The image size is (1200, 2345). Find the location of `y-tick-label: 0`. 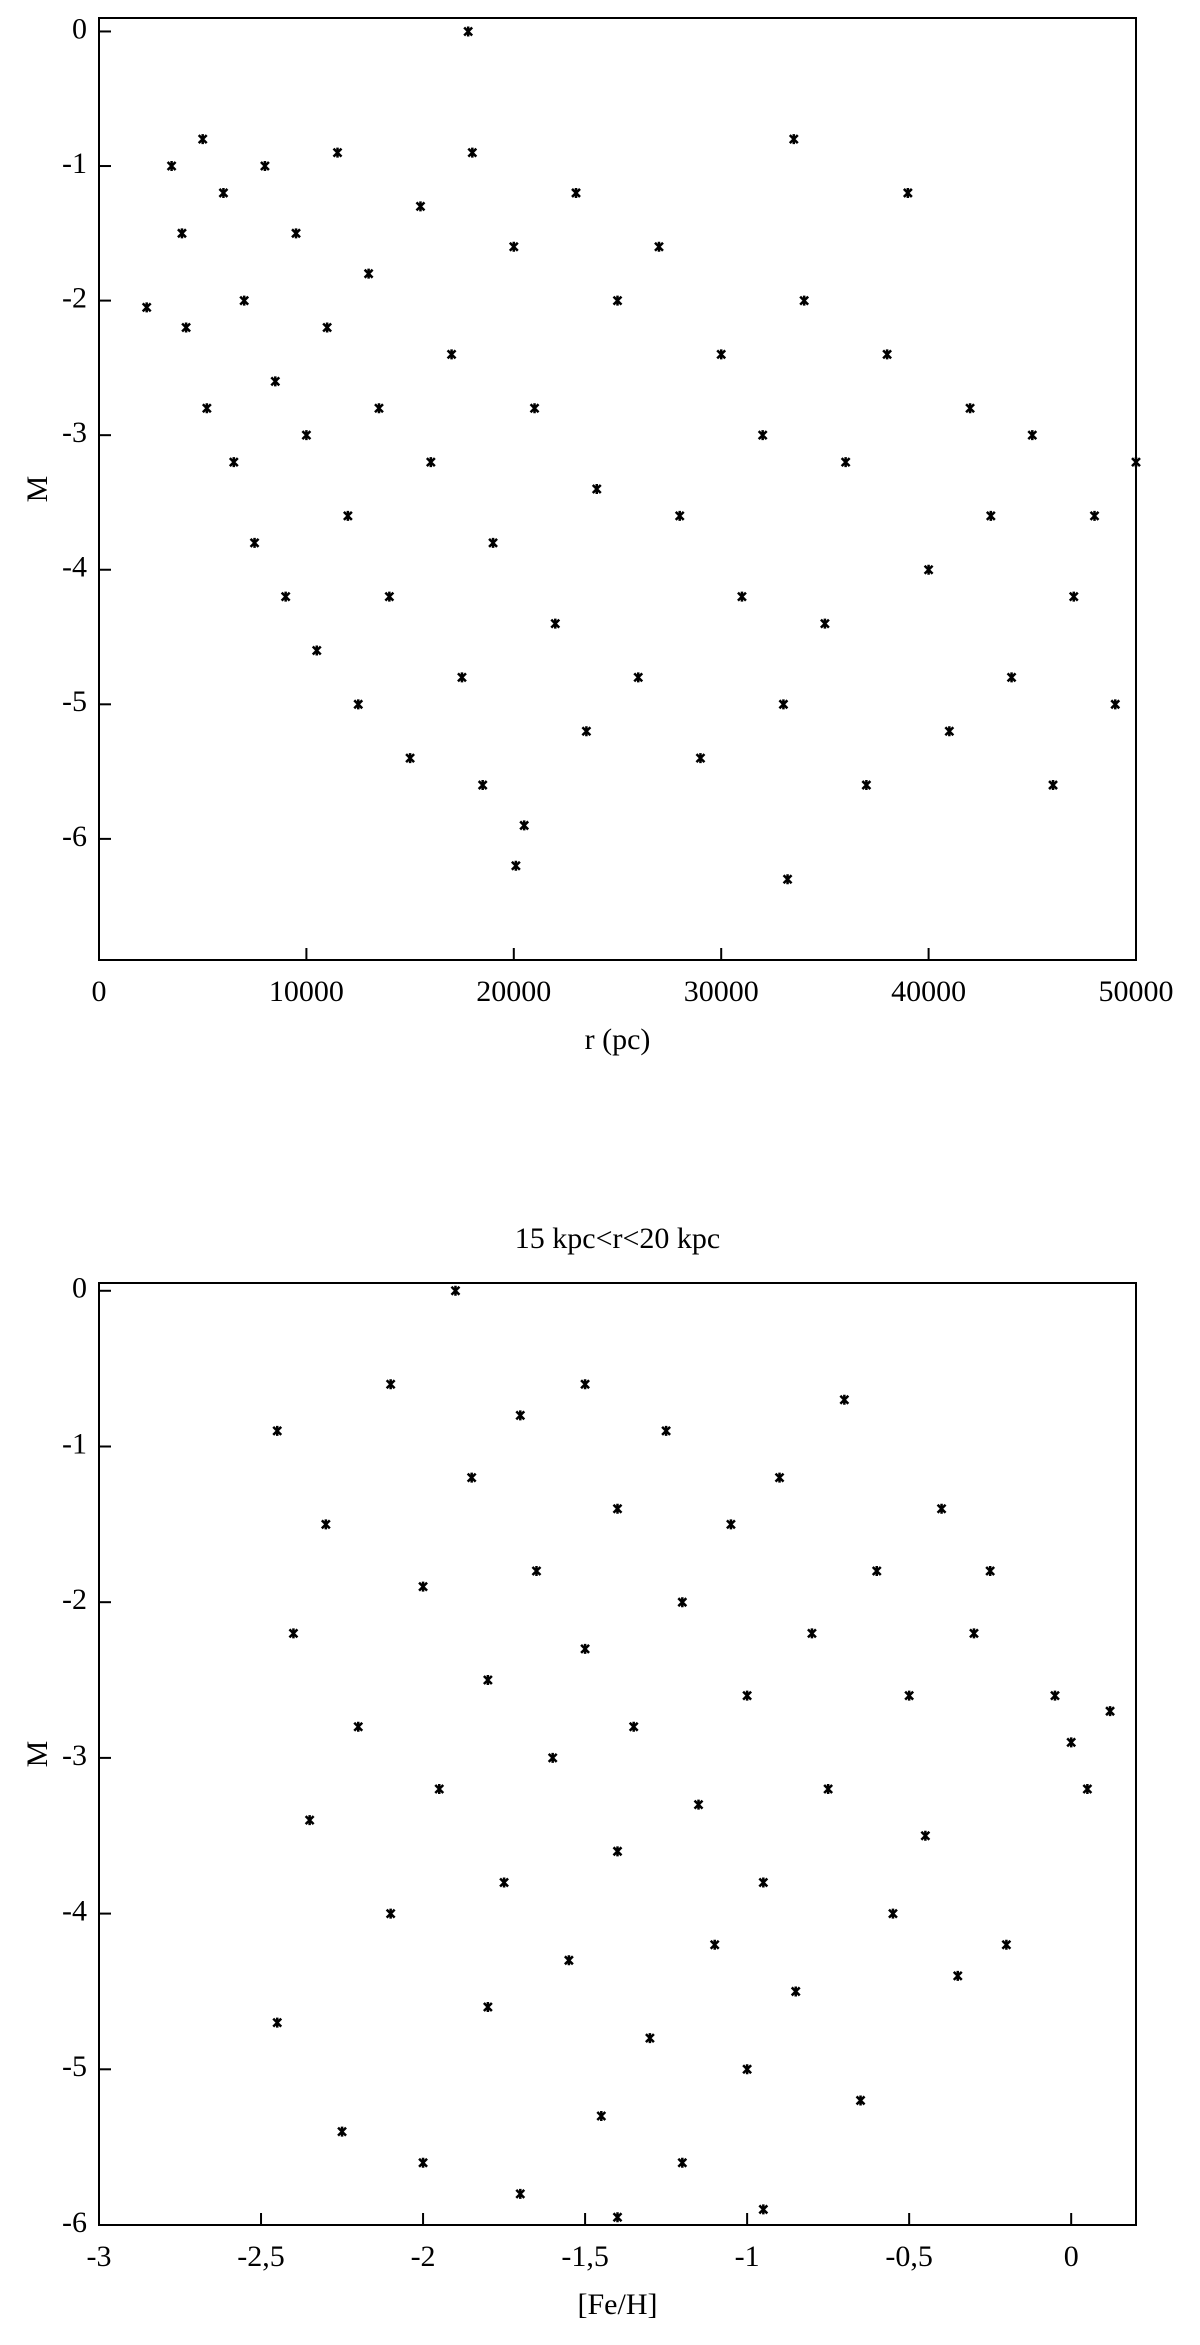

y-tick-label: 0 is located at coordinates (79, 1288).